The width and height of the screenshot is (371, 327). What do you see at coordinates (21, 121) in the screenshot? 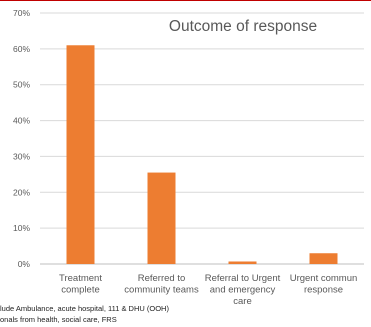
I see `y-tick-label: 40%` at bounding box center [21, 121].